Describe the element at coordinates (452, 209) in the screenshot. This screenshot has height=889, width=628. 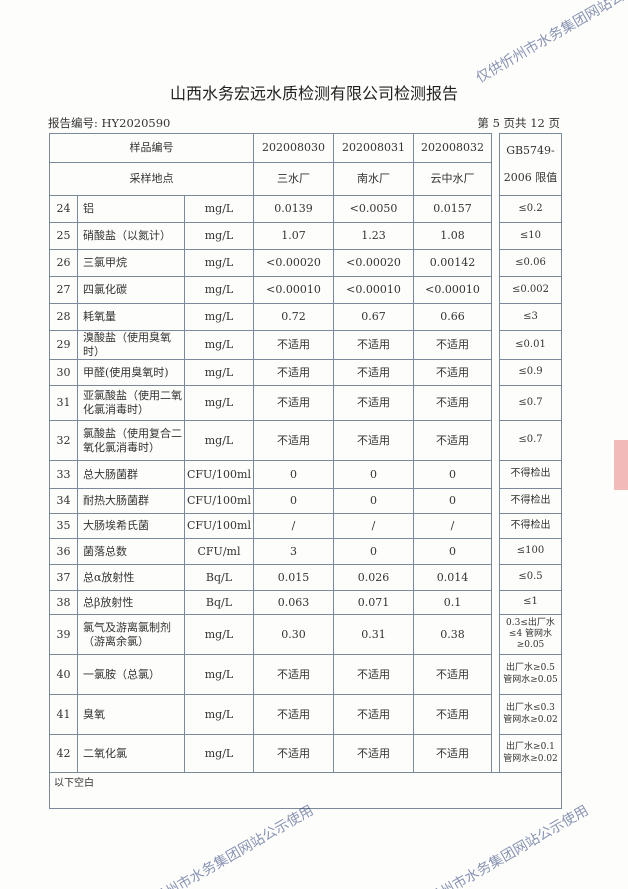
I see `result-value: 0.0157` at that location.